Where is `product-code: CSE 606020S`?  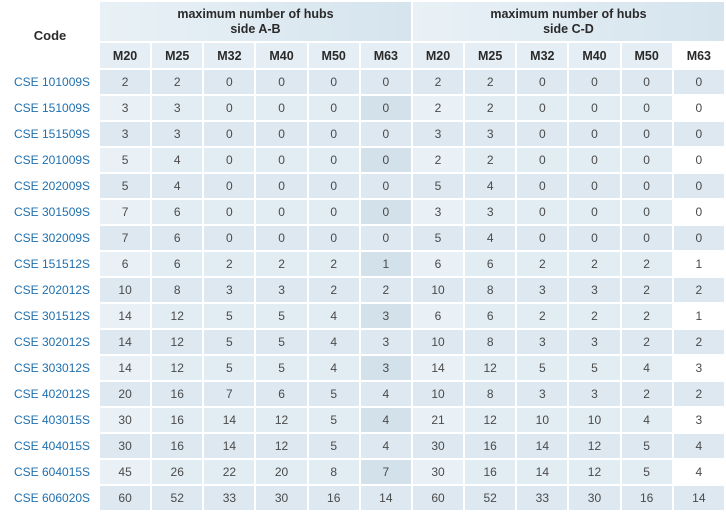 product-code: CSE 606020S is located at coordinates (50, 498).